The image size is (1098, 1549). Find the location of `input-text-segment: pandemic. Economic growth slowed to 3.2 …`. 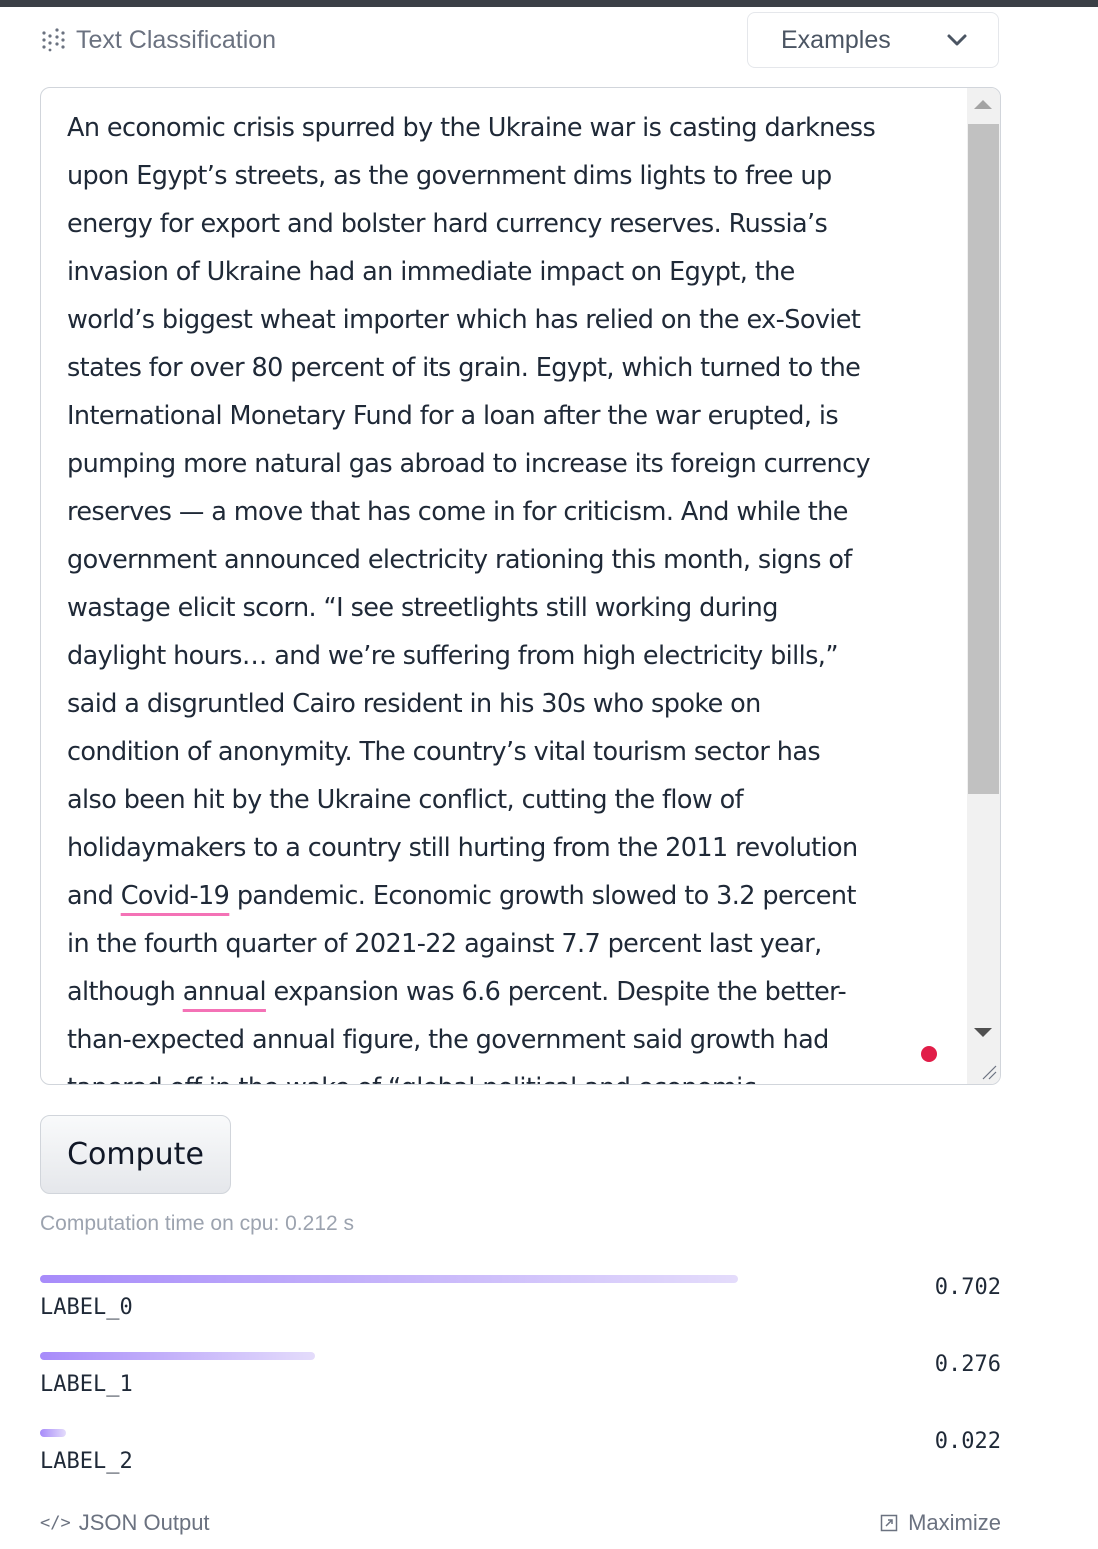

input-text-segment: pandemic. Economic growth slowed to 3.2 … is located at coordinates (461, 944).